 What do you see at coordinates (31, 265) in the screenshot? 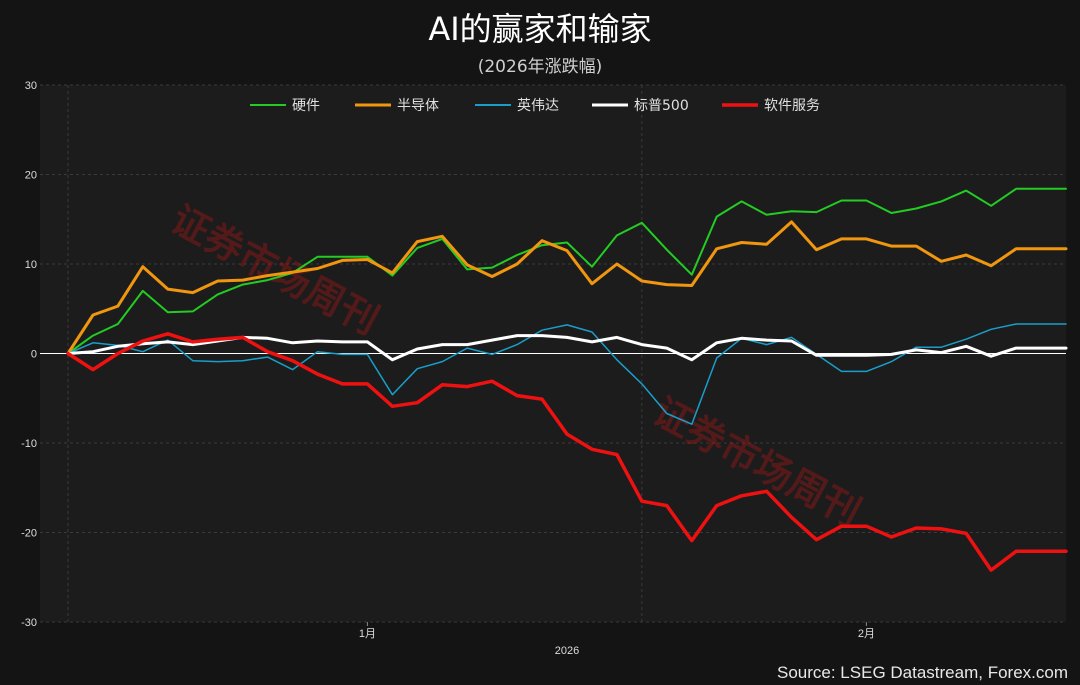
I see `y-tick-label: 10` at bounding box center [31, 265].